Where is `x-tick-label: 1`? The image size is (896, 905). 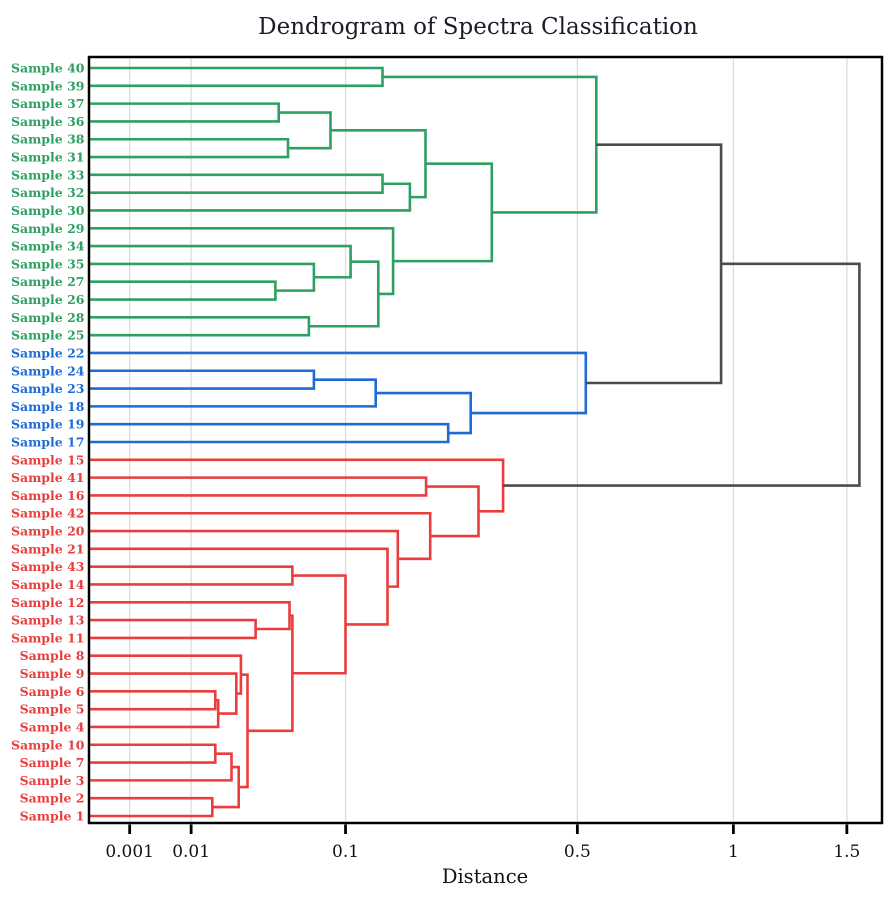 x-tick-label: 1 is located at coordinates (733, 852).